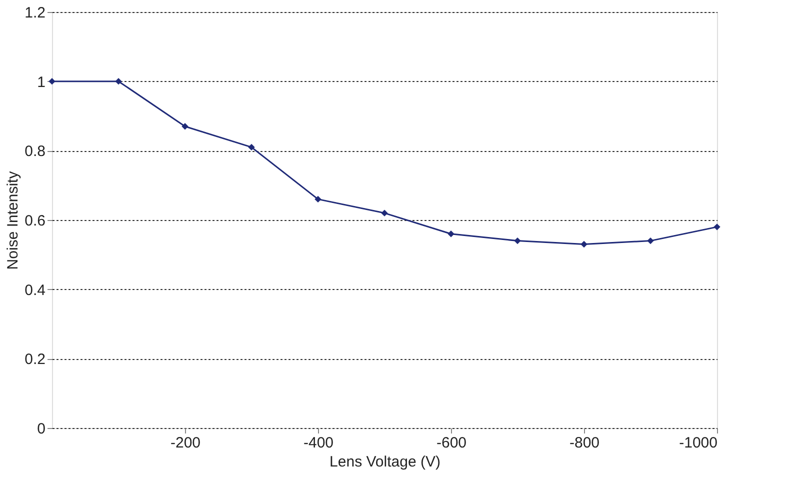 This screenshot has height=503, width=785. I want to click on y-tick-label: 0.6, so click(35, 221).